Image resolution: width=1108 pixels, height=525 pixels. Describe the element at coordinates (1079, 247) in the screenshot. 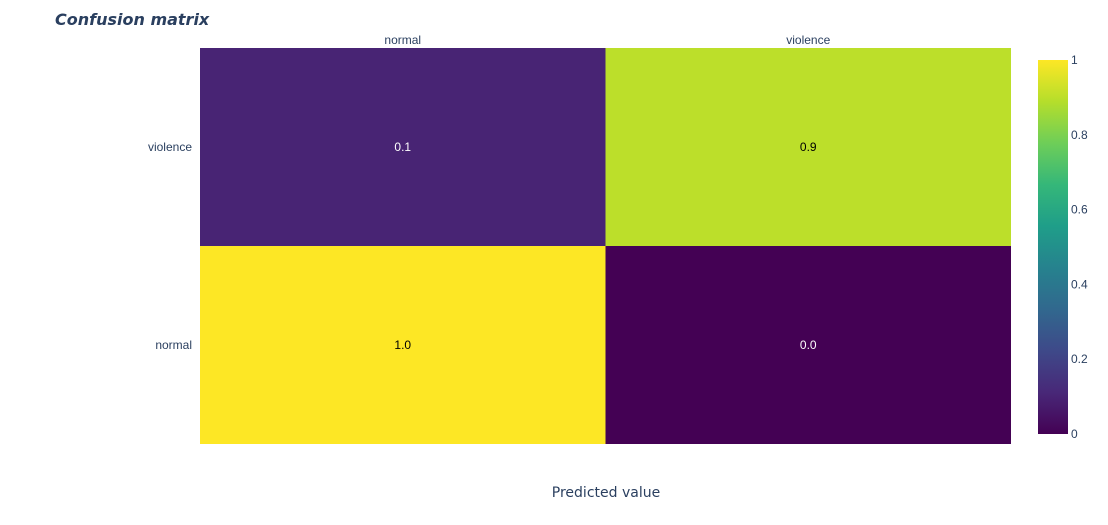

I see `colorbar-ticks: 0 0.2 0.4 0.6 0.8 1` at that location.